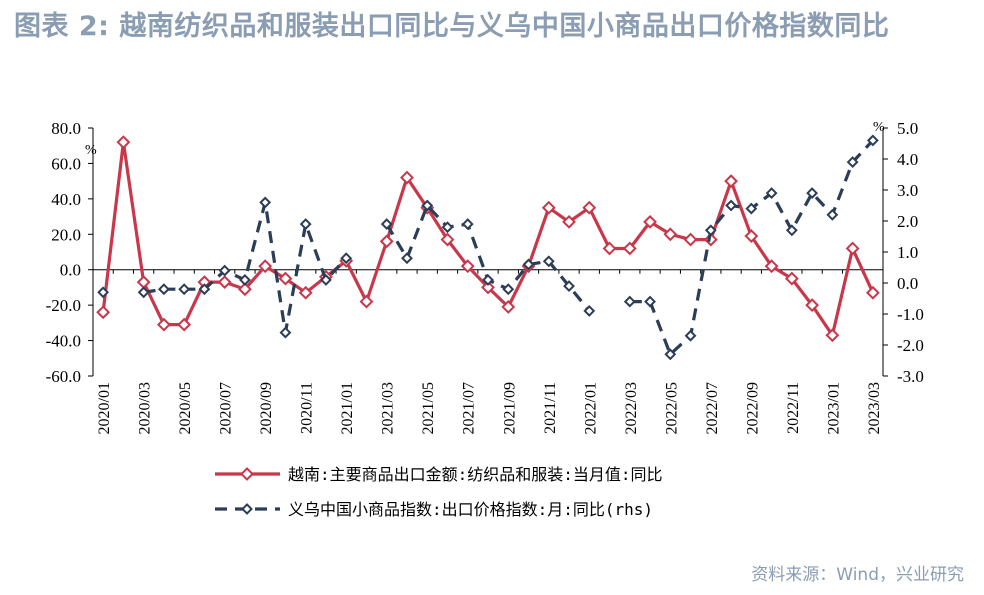 The height and width of the screenshot is (595, 984). I want to click on x-tick-label: 2022/09, so click(752, 408).